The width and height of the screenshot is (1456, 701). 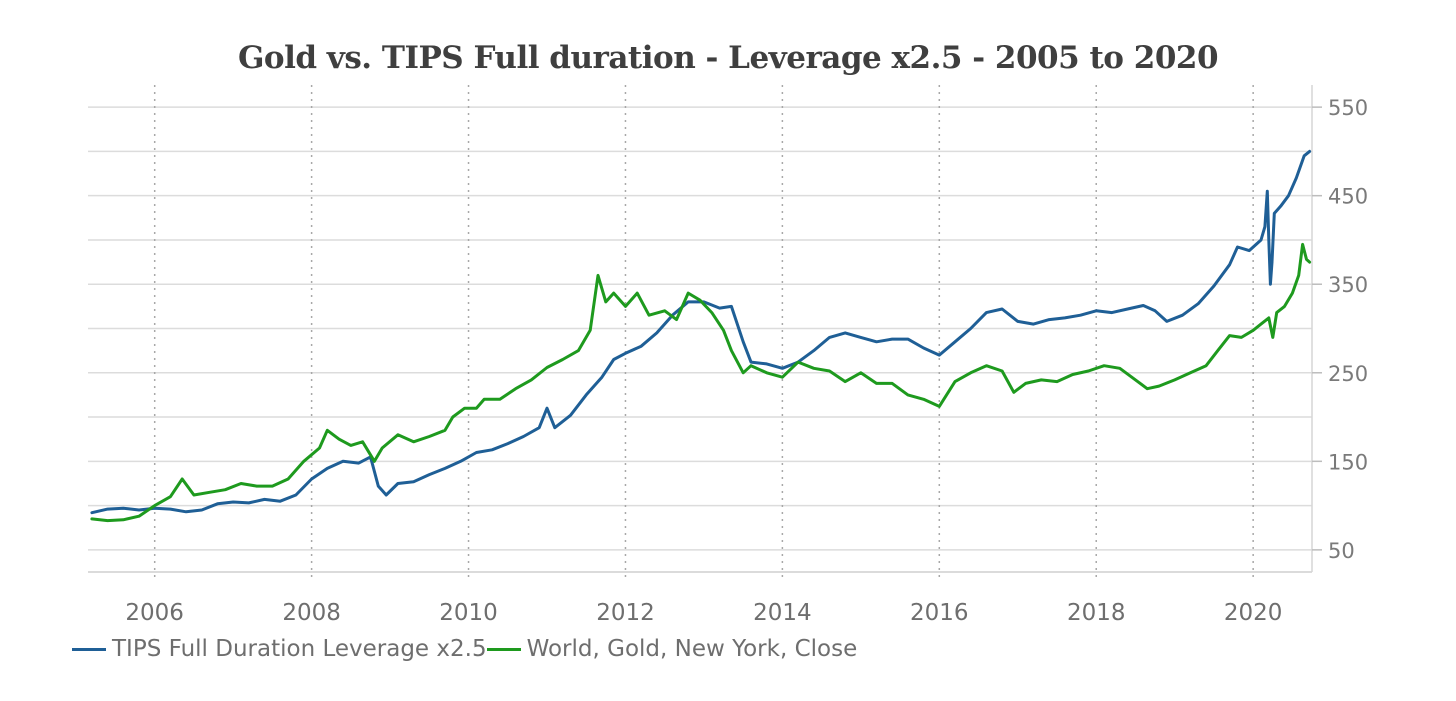 What do you see at coordinates (782, 613) in the screenshot?
I see `x-tick-label: 2014` at bounding box center [782, 613].